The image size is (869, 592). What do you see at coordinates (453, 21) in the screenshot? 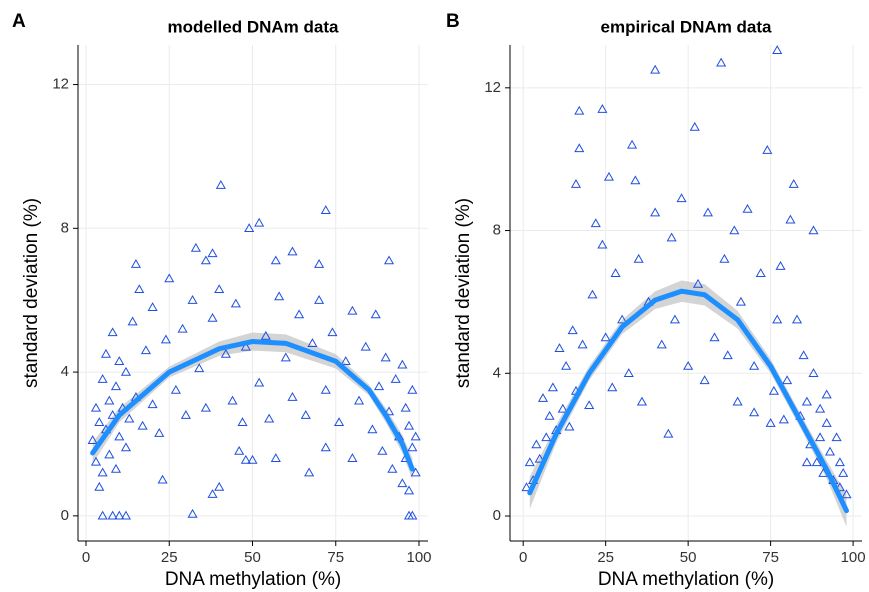
I see `panel-label: B` at bounding box center [453, 21].